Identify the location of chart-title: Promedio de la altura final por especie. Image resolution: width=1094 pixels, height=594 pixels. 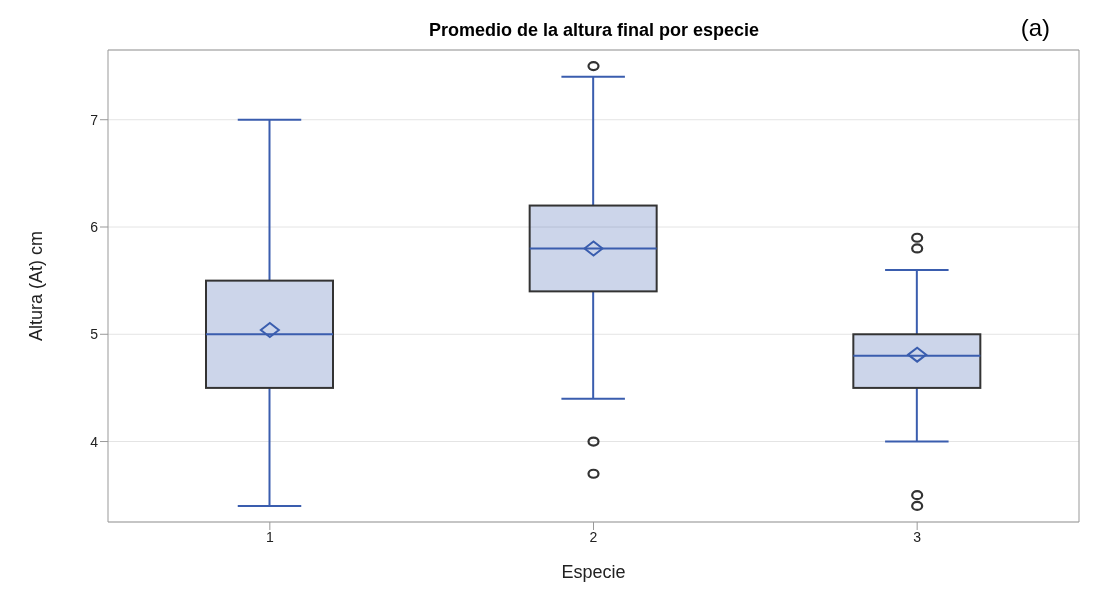
(594, 30).